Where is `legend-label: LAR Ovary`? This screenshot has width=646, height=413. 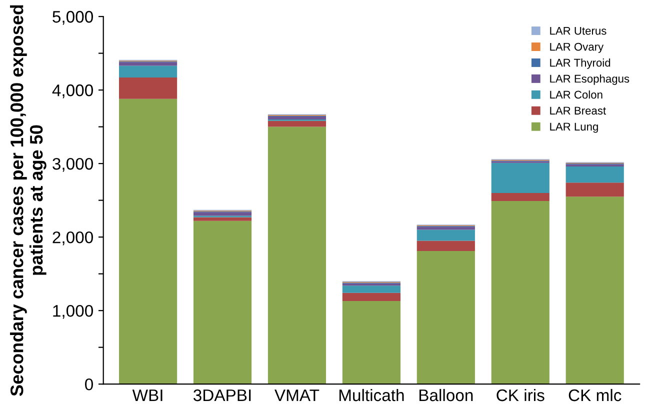 legend-label: LAR Ovary is located at coordinates (577, 47).